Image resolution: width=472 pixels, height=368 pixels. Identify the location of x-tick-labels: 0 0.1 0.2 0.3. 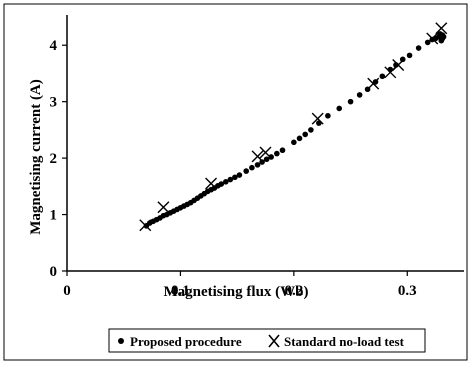
(239, 291).